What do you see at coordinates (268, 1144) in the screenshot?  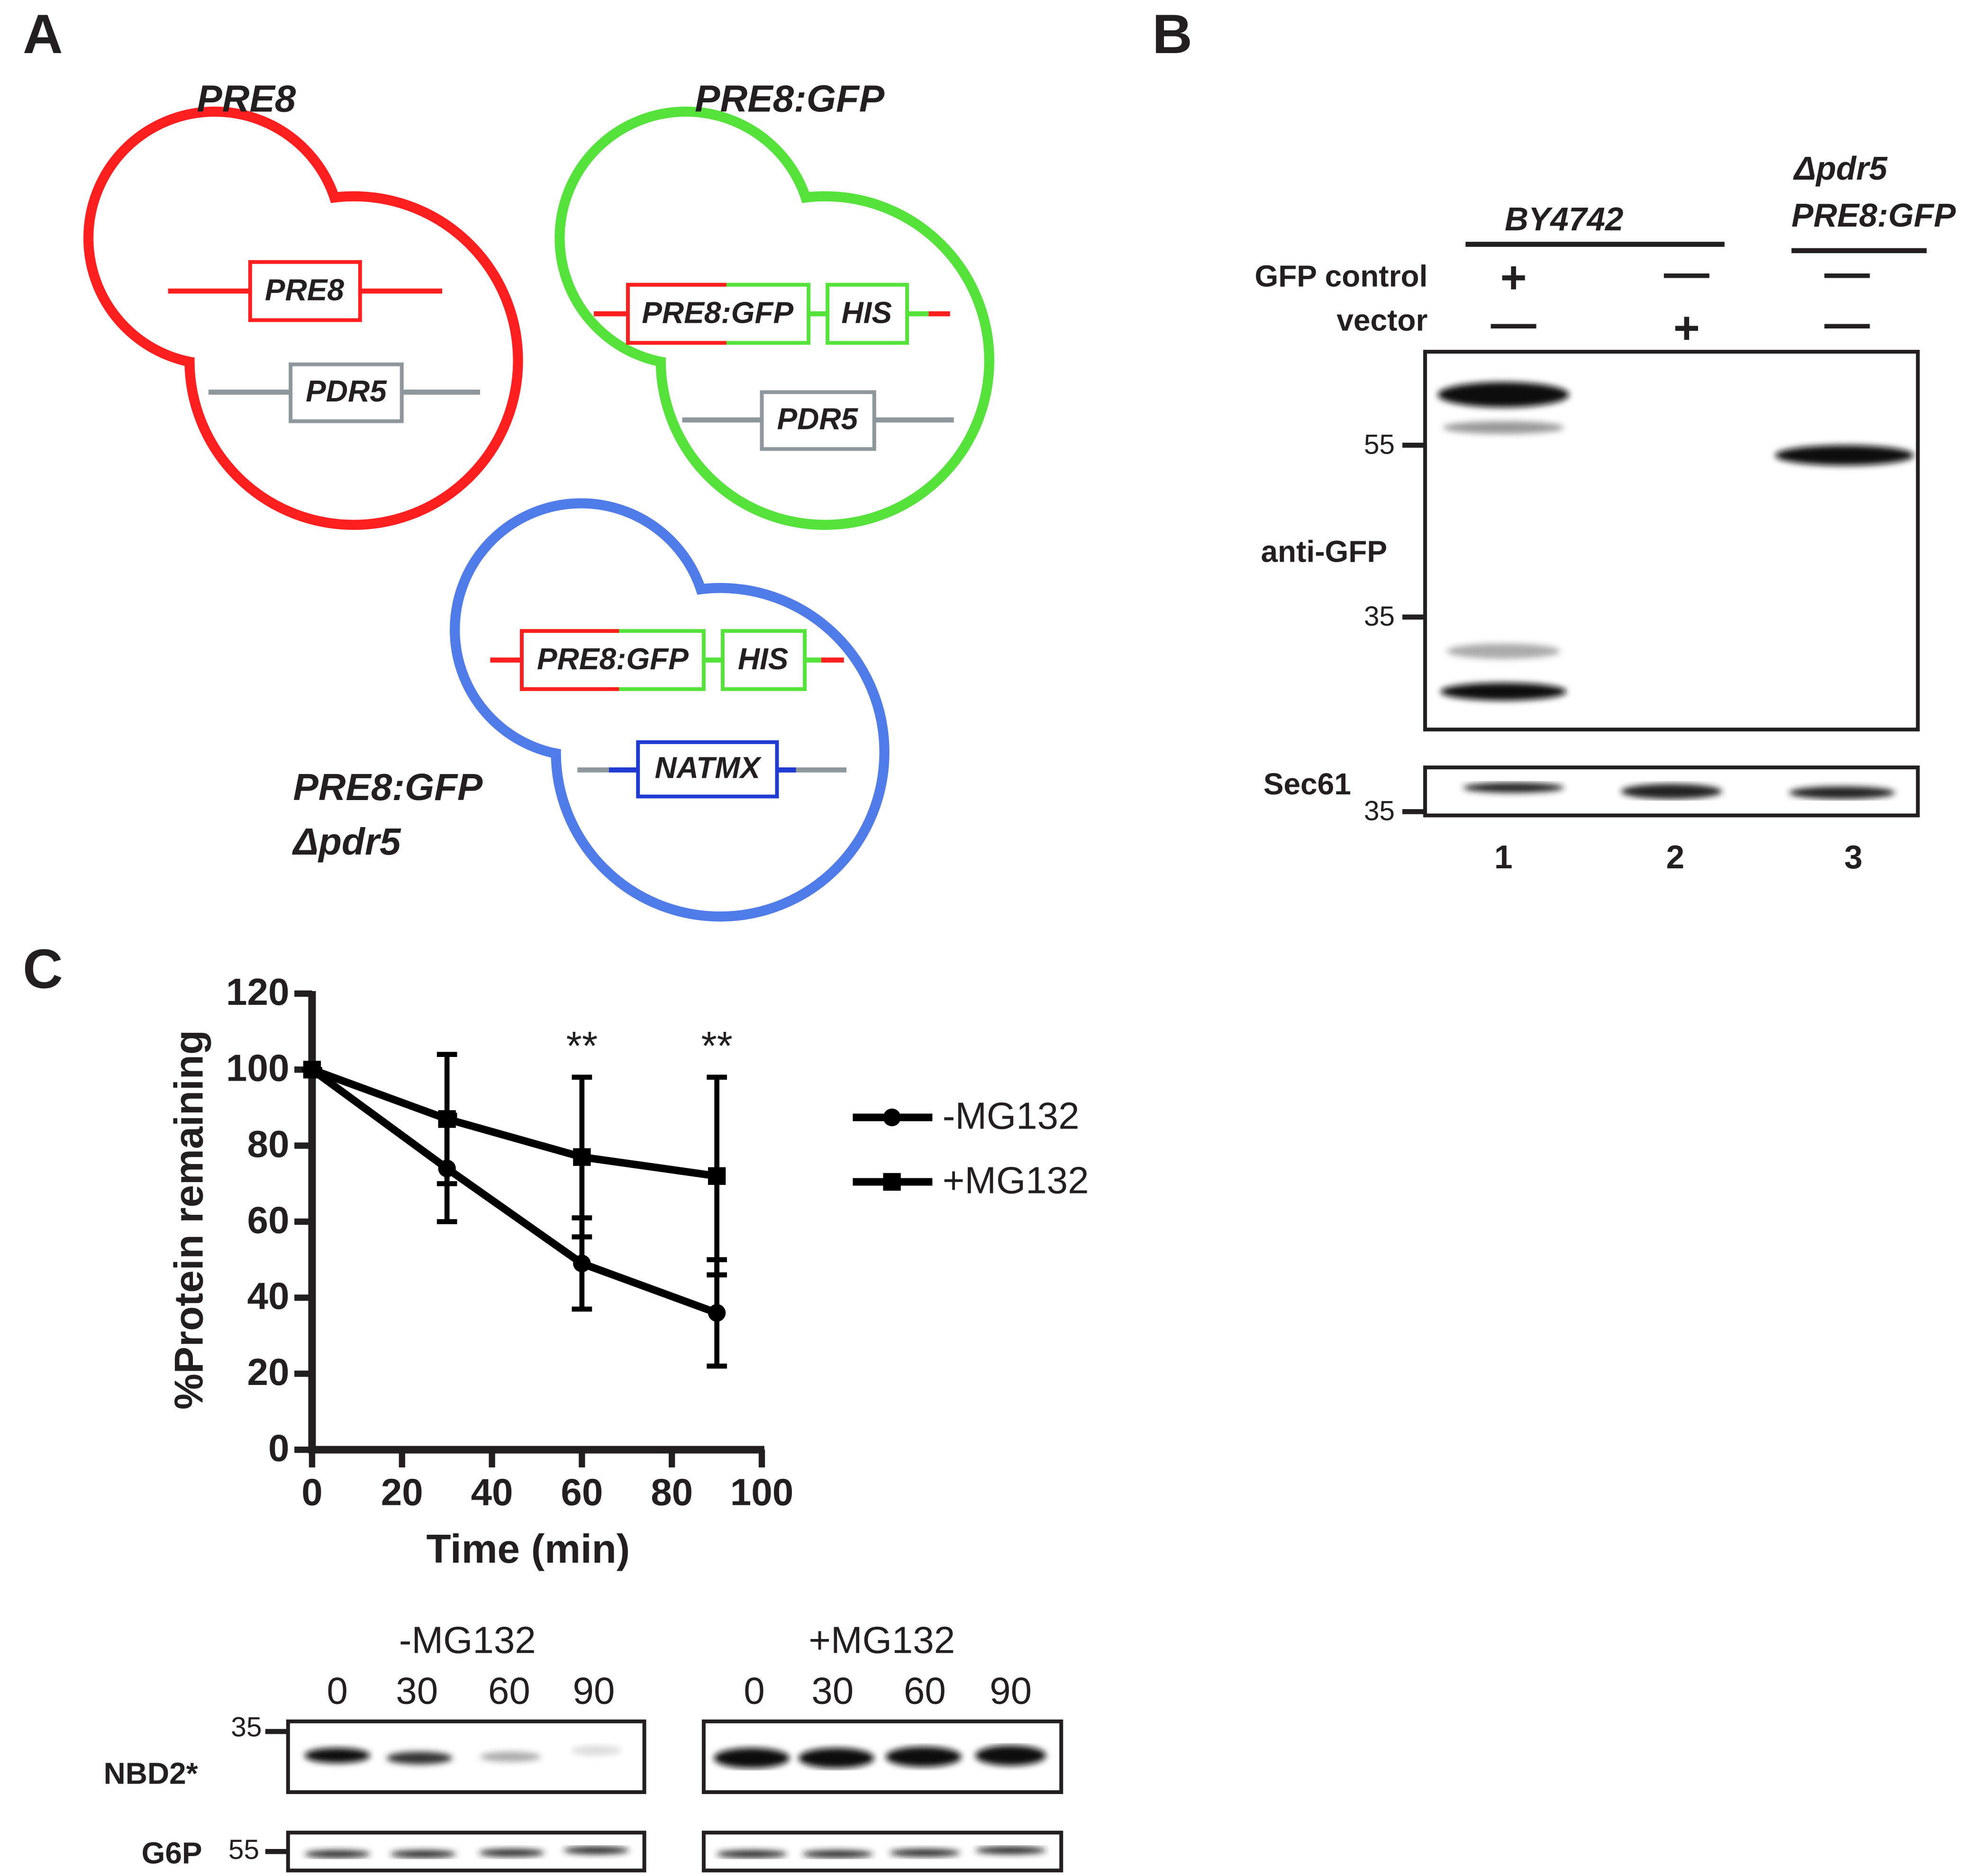 I see `y-tick-label: 80` at bounding box center [268, 1144].